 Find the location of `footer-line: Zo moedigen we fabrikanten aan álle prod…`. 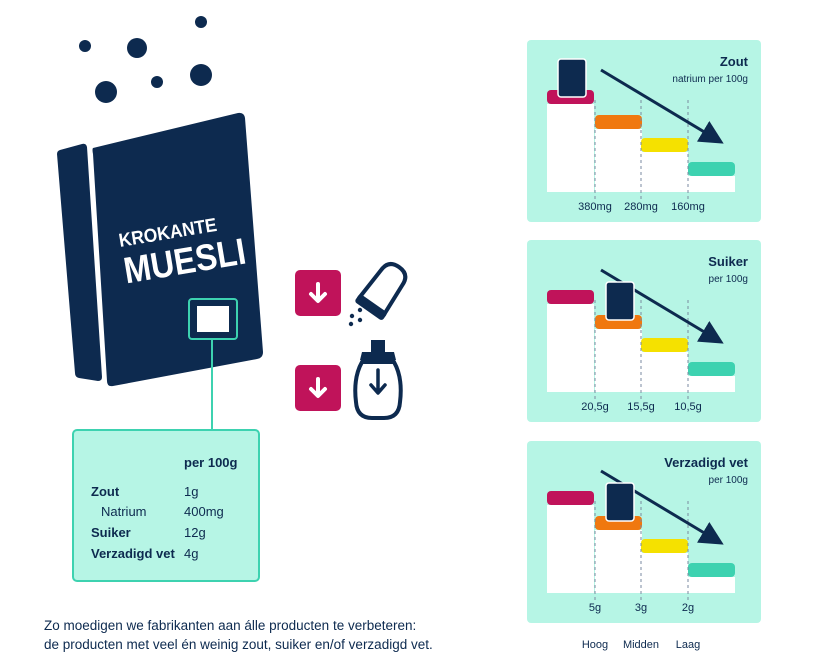

footer-line: Zo moedigen we fabrikanten aan álle prod… is located at coordinates (230, 625).